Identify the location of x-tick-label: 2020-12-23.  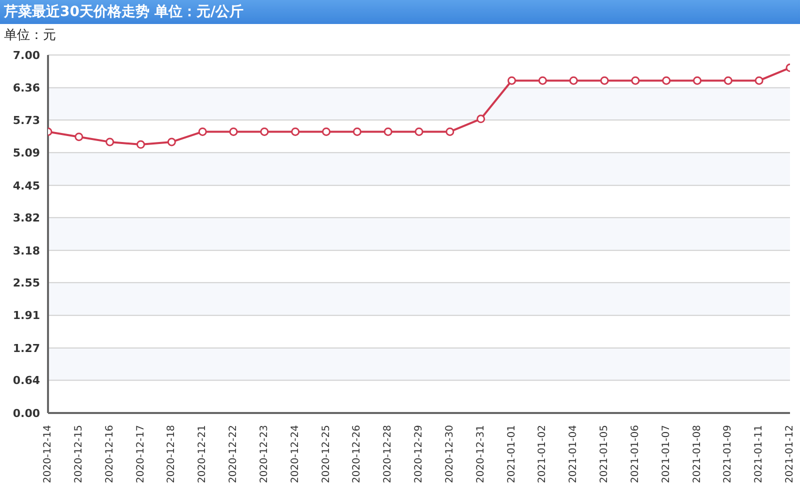
(264, 454).